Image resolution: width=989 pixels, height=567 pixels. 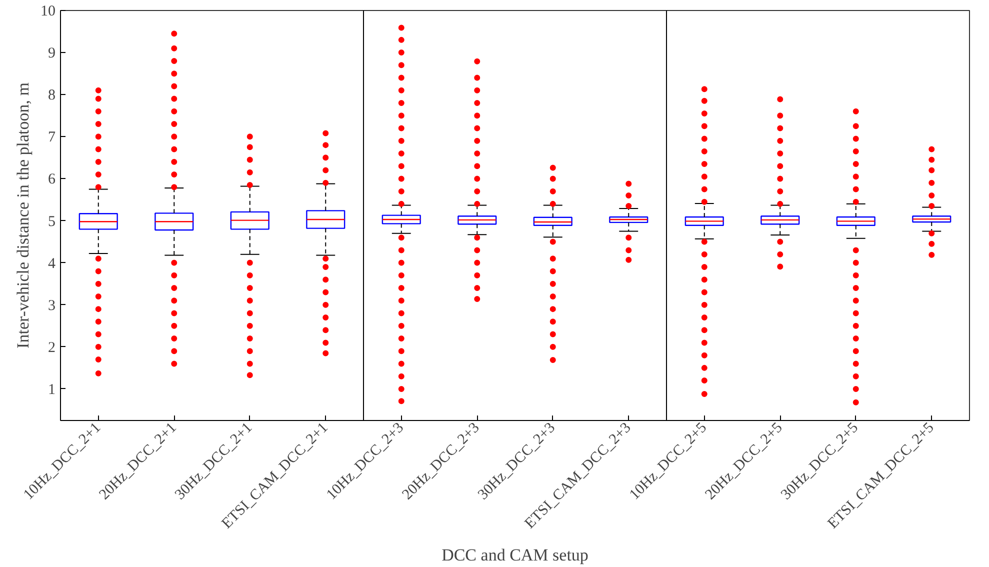 What do you see at coordinates (52, 180) in the screenshot?
I see `y-tick-label: 6` at bounding box center [52, 180].